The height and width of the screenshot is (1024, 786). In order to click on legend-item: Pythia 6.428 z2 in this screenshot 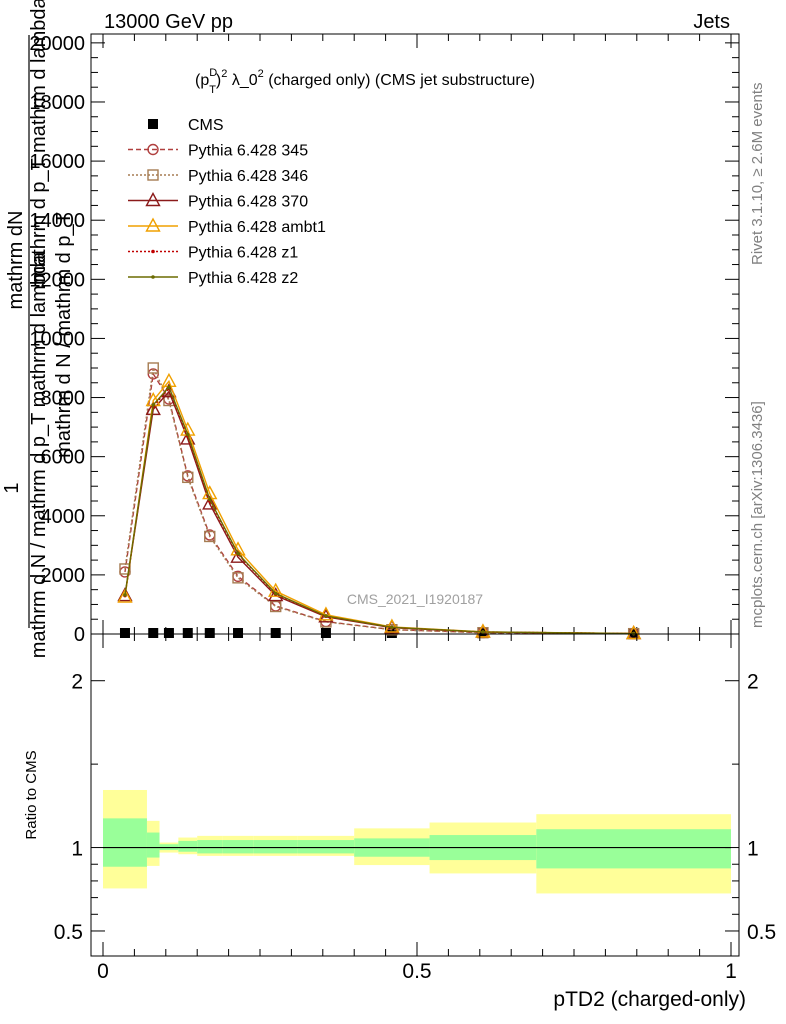, I will do `click(213, 278)`.